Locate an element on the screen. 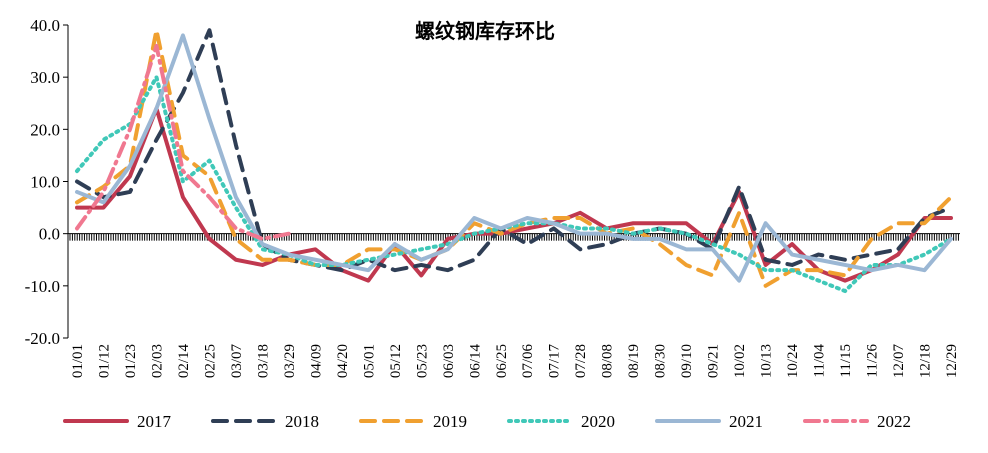 The height and width of the screenshot is (453, 988). x-tick-label: 10/13 is located at coordinates (767, 361).